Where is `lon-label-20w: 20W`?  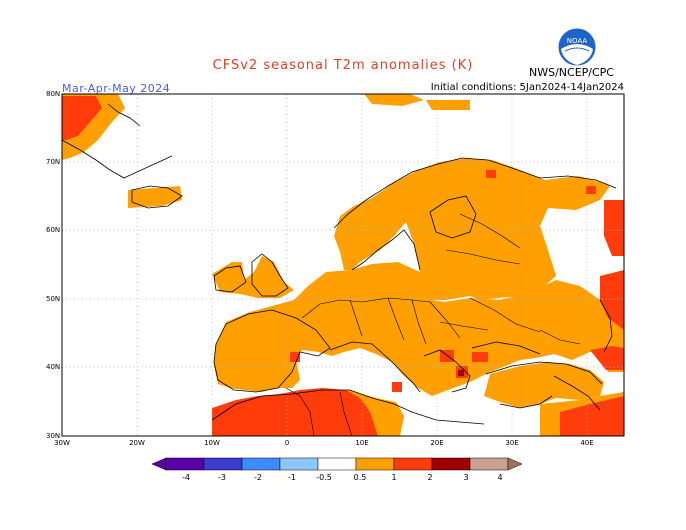 lon-label-20w: 20W is located at coordinates (137, 443).